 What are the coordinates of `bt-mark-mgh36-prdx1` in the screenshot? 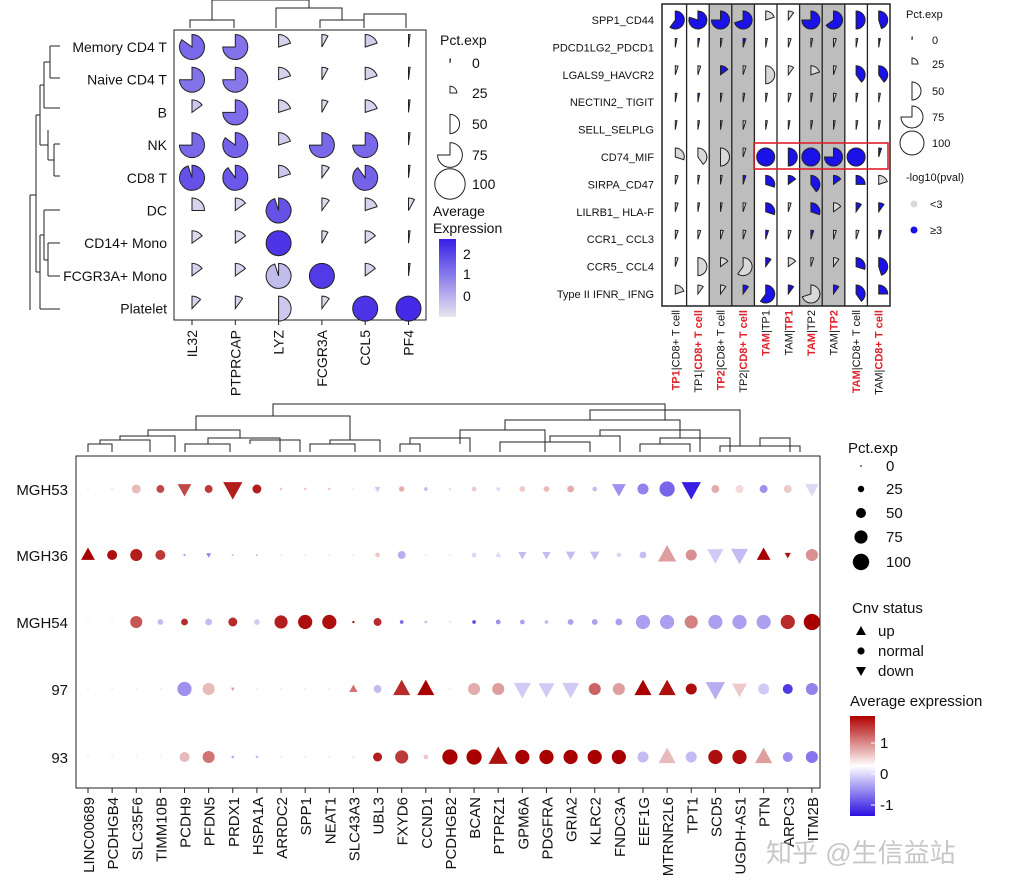 It's located at (233, 555).